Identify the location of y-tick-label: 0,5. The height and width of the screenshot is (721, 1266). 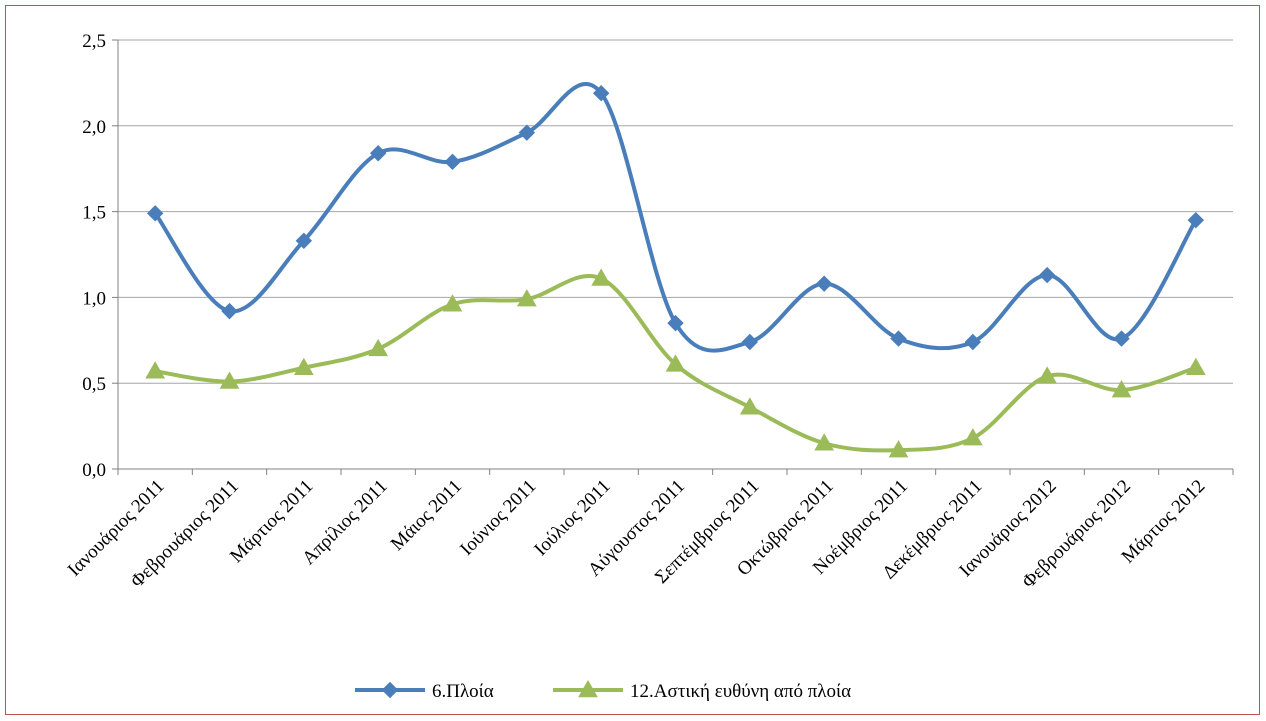
(94, 384).